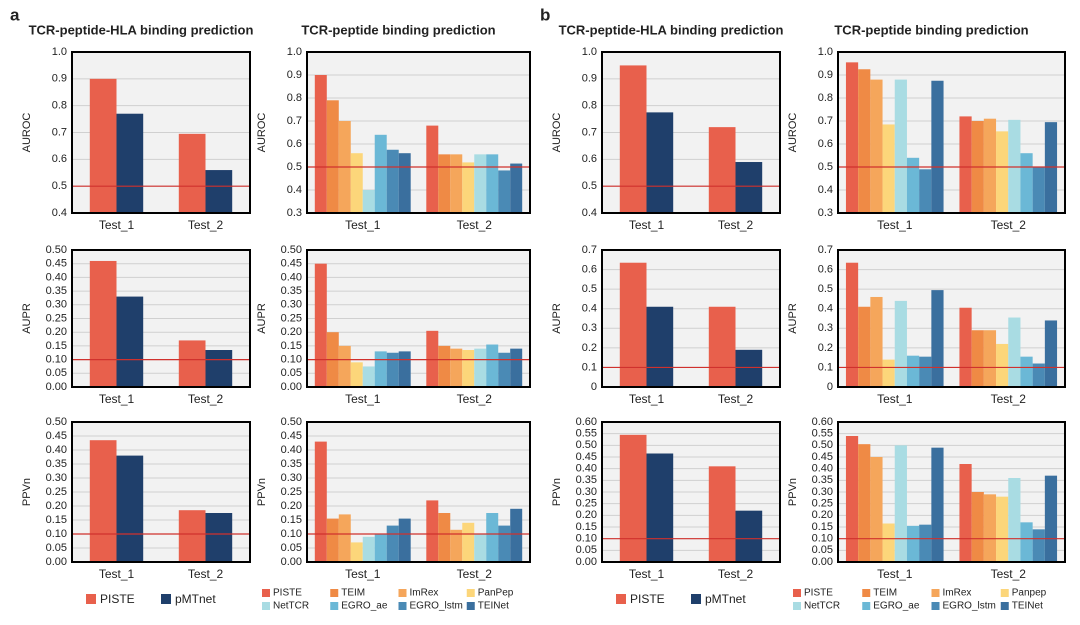  I want to click on y-tick-label: 1.0, so click(59, 52).